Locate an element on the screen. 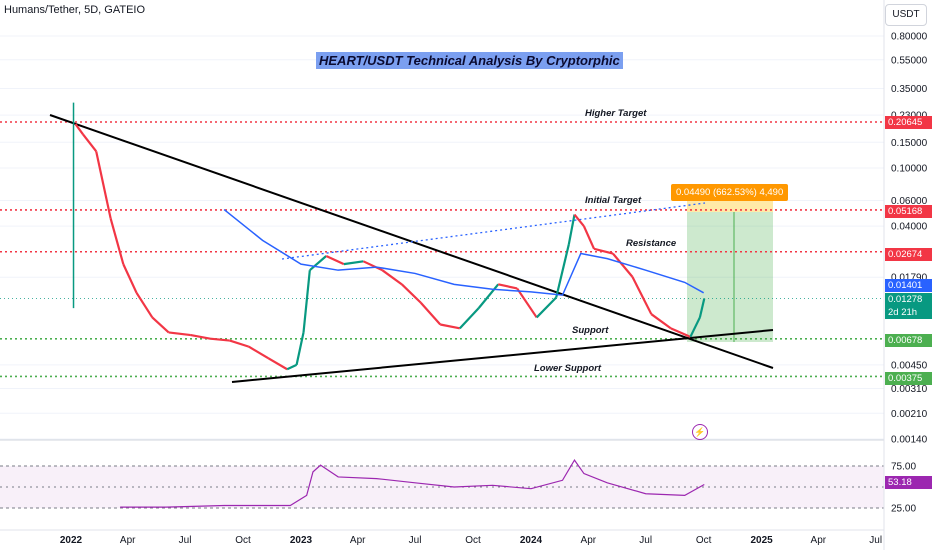 Image resolution: width=932 pixels, height=550 pixels. level-tag-0: 0.20645 is located at coordinates (908, 122).